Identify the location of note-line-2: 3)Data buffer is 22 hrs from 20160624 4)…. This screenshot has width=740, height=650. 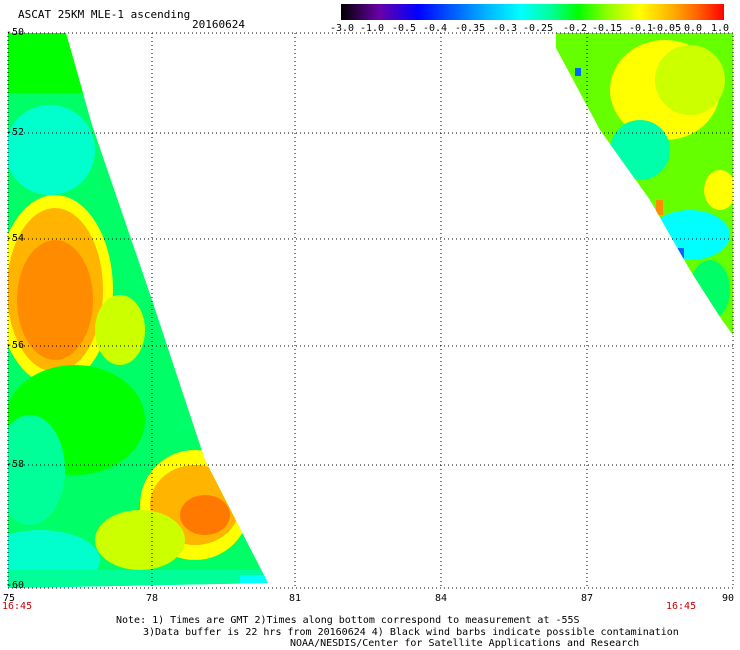
(411, 632).